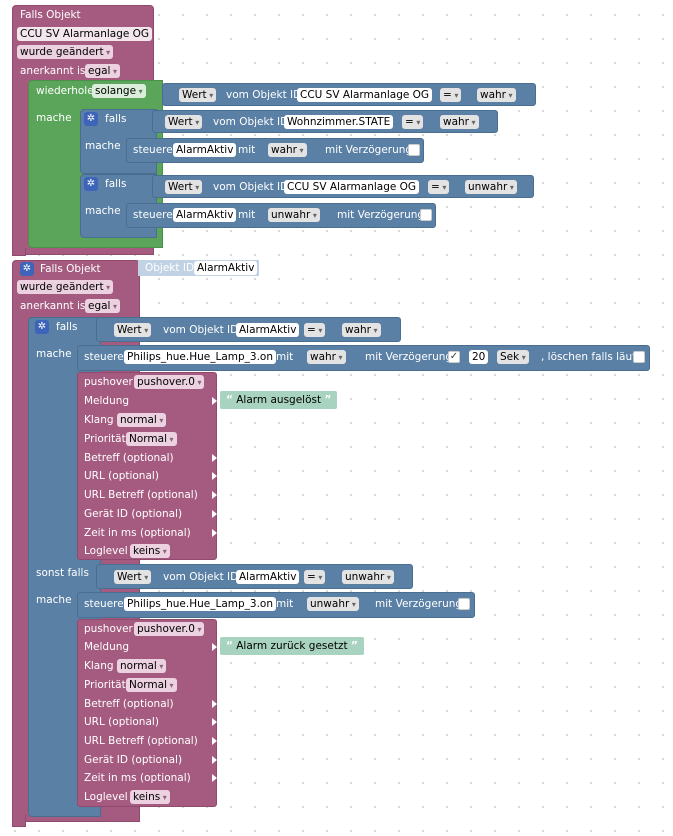  I want to click on else-if-label: sonst falls, so click(62, 573).